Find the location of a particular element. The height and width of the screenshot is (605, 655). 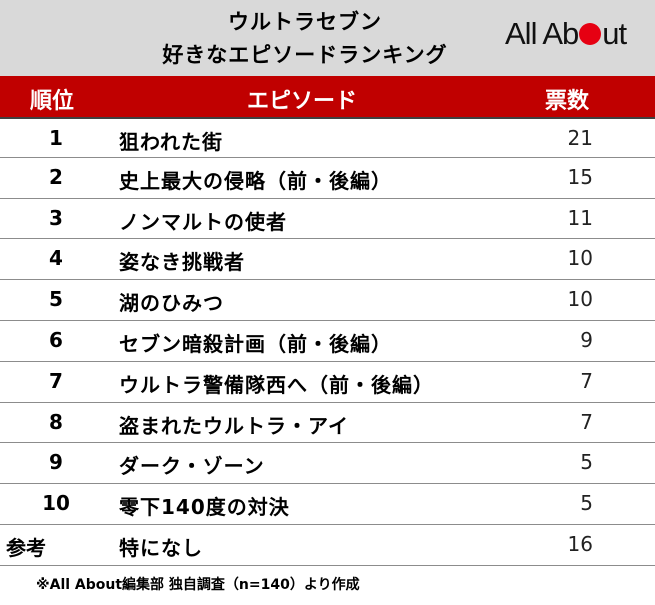

rank-cell: 5 is located at coordinates (56, 299).